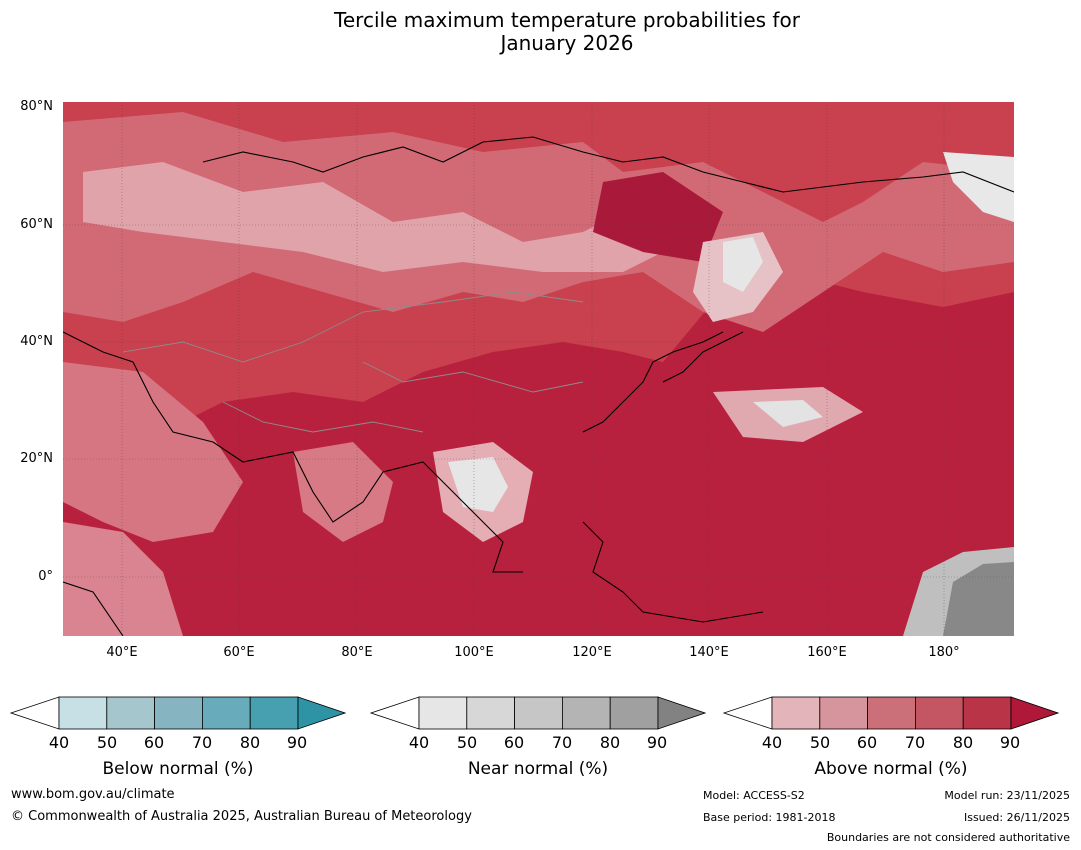  Describe the element at coordinates (1010, 742) in the screenshot. I see `above-tick-90: 90` at that location.